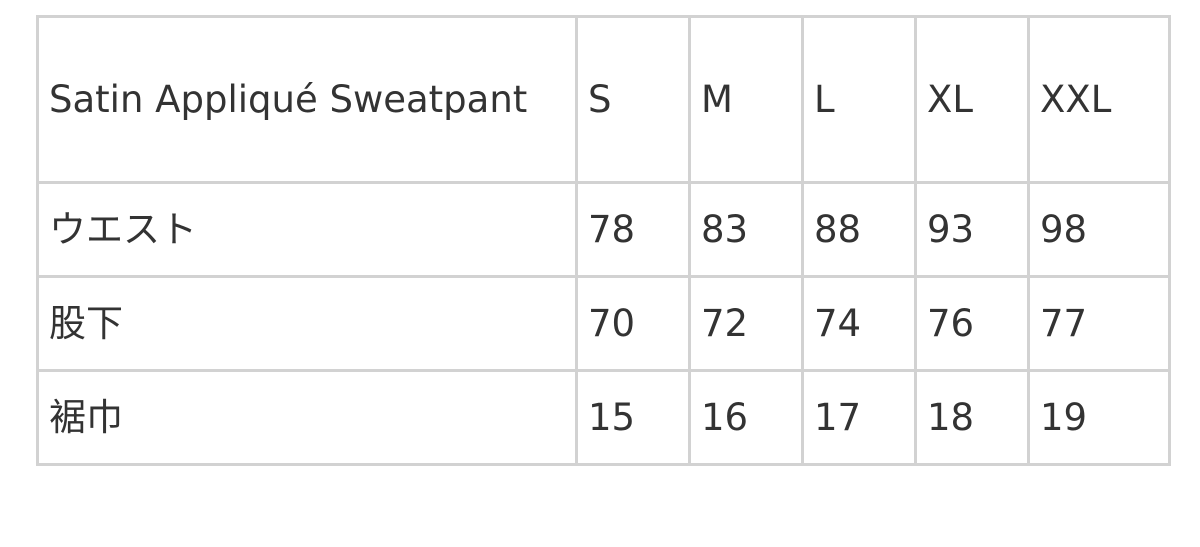 The width and height of the screenshot is (1200, 547). What do you see at coordinates (1099, 99) in the screenshot?
I see `size-header-xxl: XXL` at bounding box center [1099, 99].